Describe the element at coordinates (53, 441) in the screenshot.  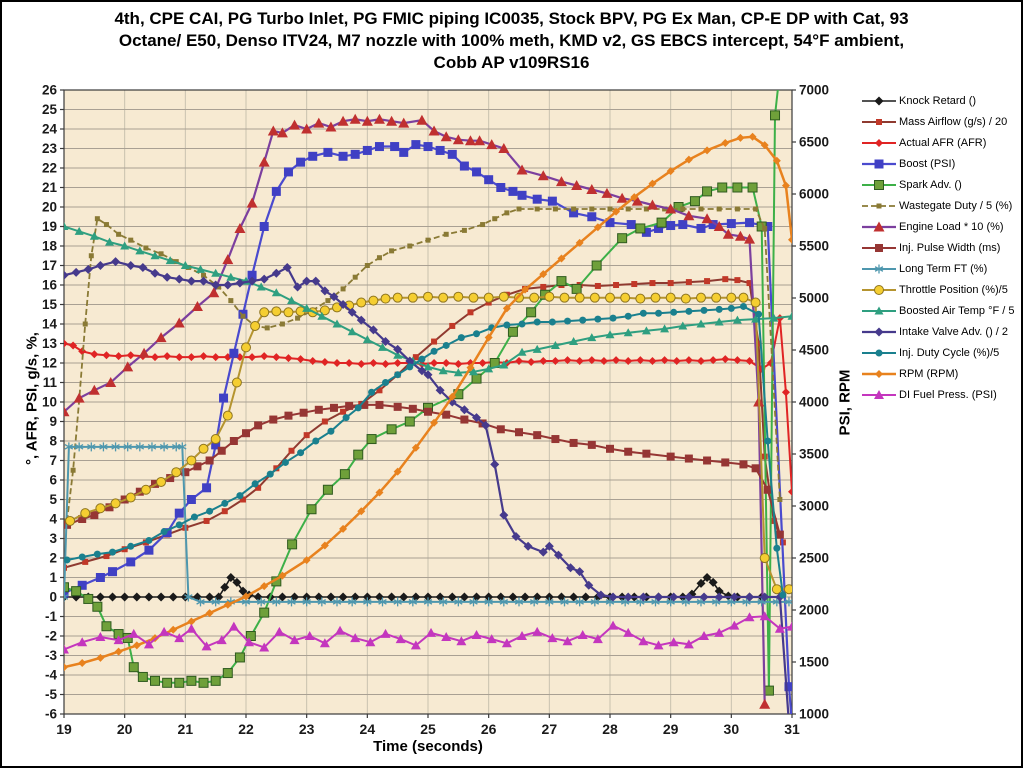
I see `svg-text: 8` at that location.